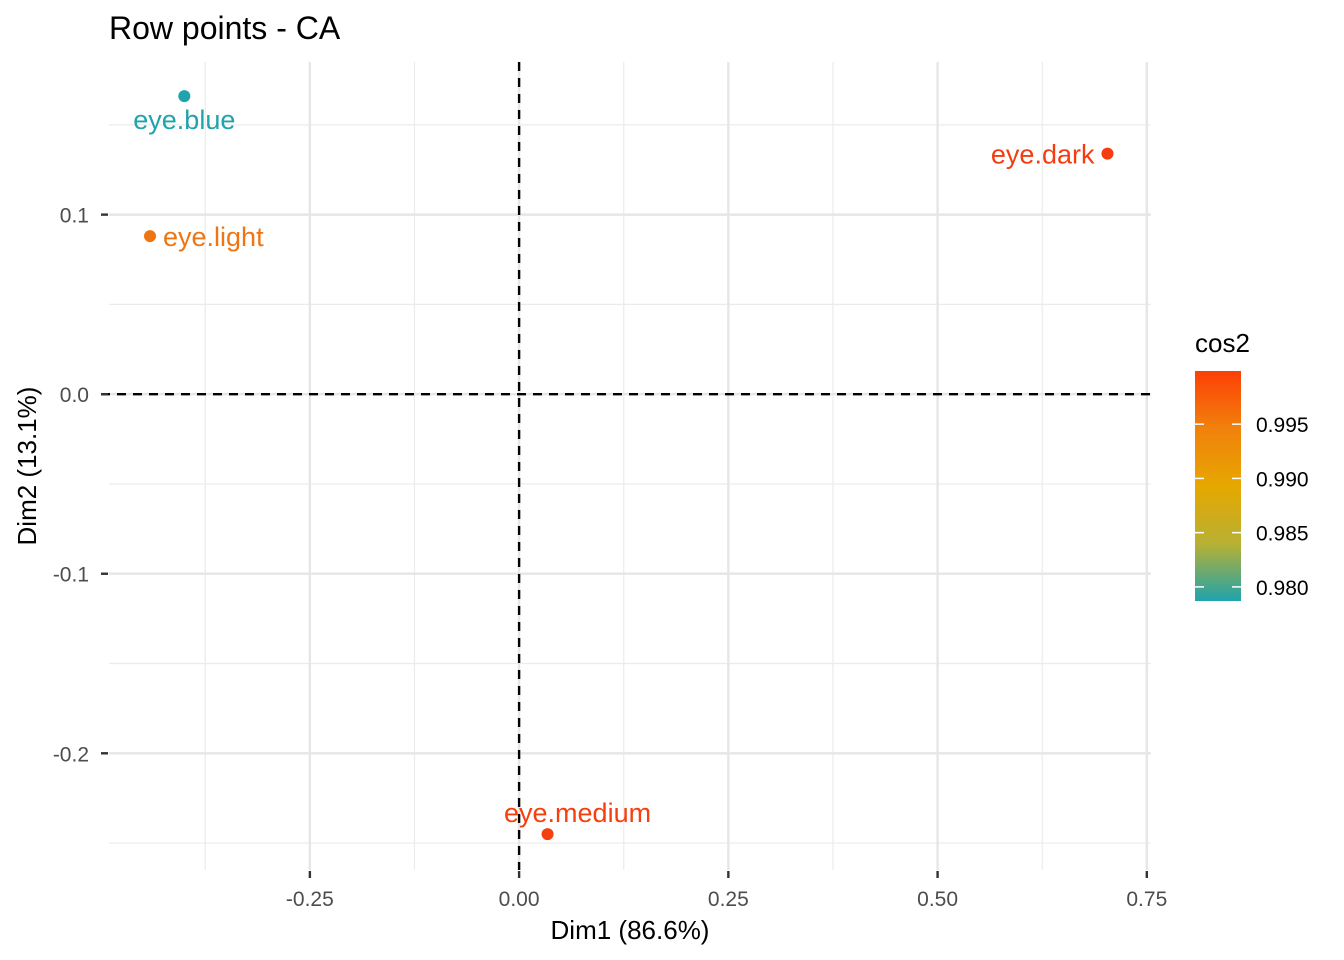 The height and width of the screenshot is (960, 1344). I want to click on x-tick-label: 0.25, so click(728, 899).